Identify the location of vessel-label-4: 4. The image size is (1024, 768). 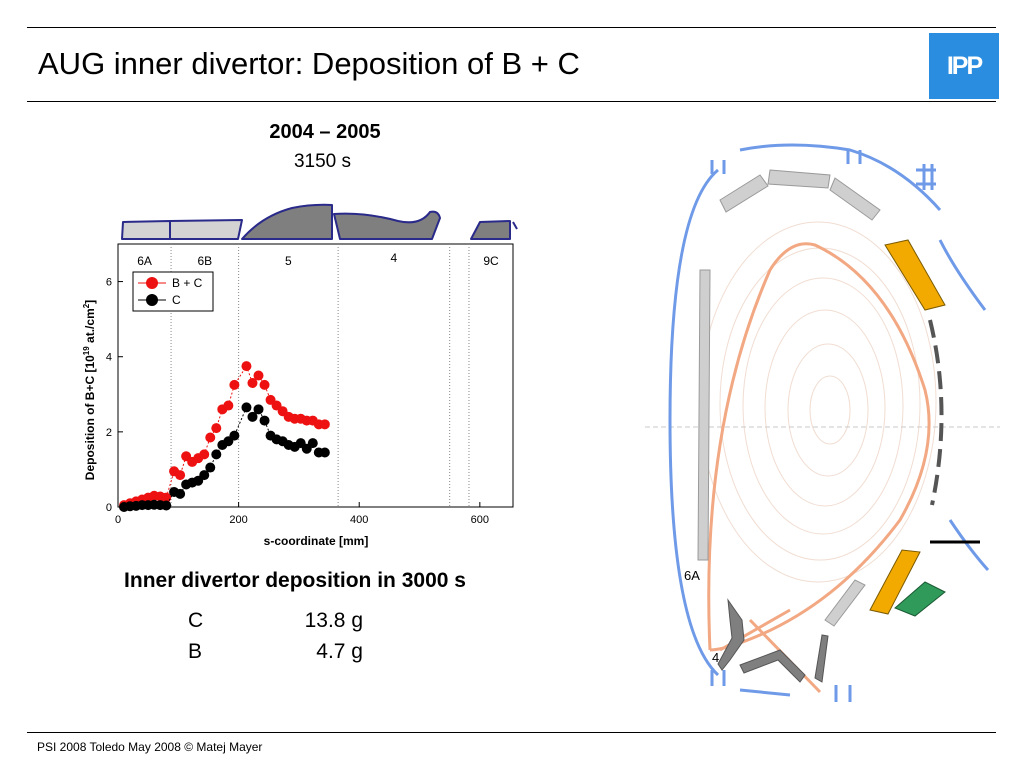
(716, 657).